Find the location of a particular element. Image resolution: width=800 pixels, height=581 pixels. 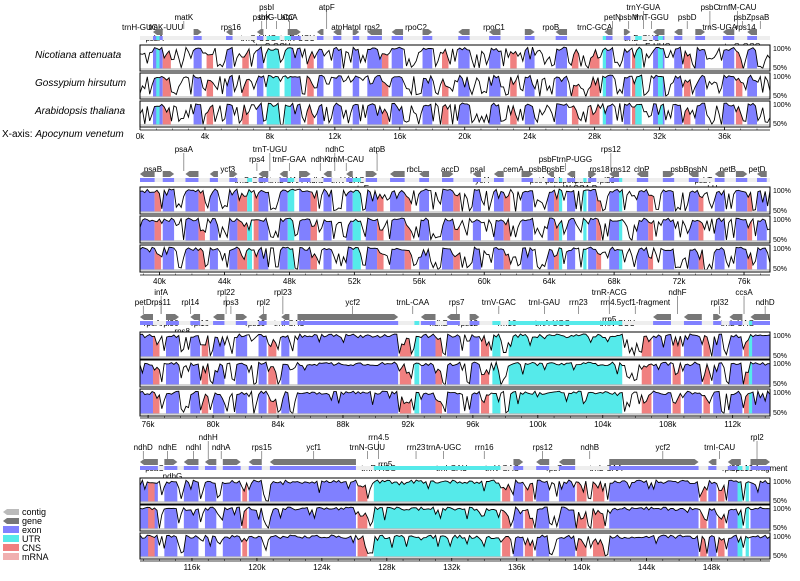

gene-label: ndhK is located at coordinates (320, 159).